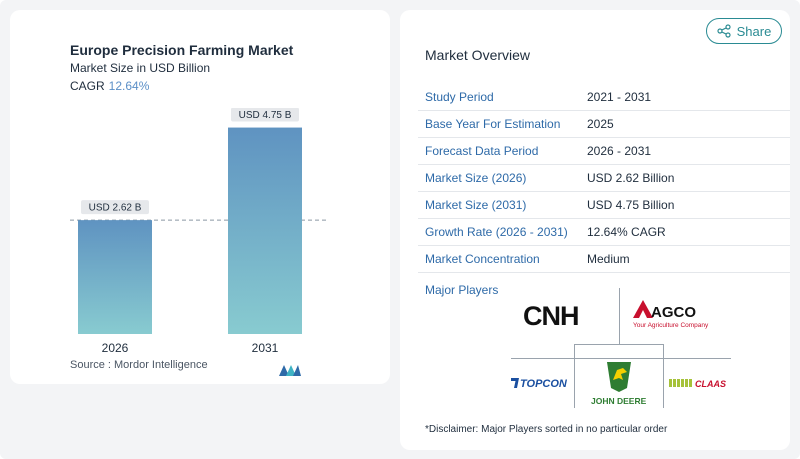 This screenshot has height=459, width=800. What do you see at coordinates (631, 205) in the screenshot?
I see `overview-value: USD 4.75 Billion` at bounding box center [631, 205].